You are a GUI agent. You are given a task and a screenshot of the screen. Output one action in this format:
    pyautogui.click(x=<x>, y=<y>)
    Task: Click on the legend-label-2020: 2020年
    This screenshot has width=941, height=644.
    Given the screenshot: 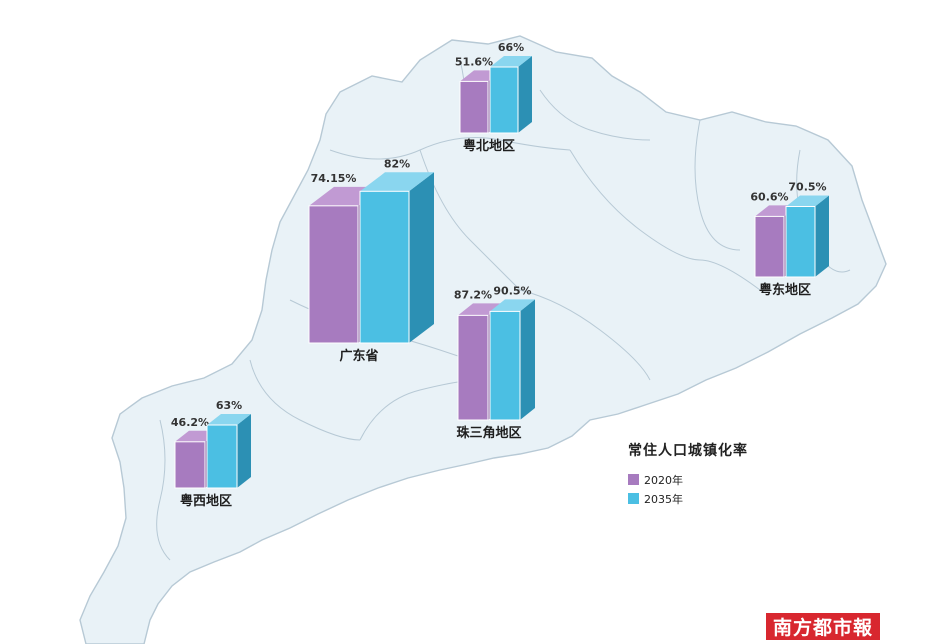 What is the action you would take?
    pyautogui.click(x=663, y=480)
    